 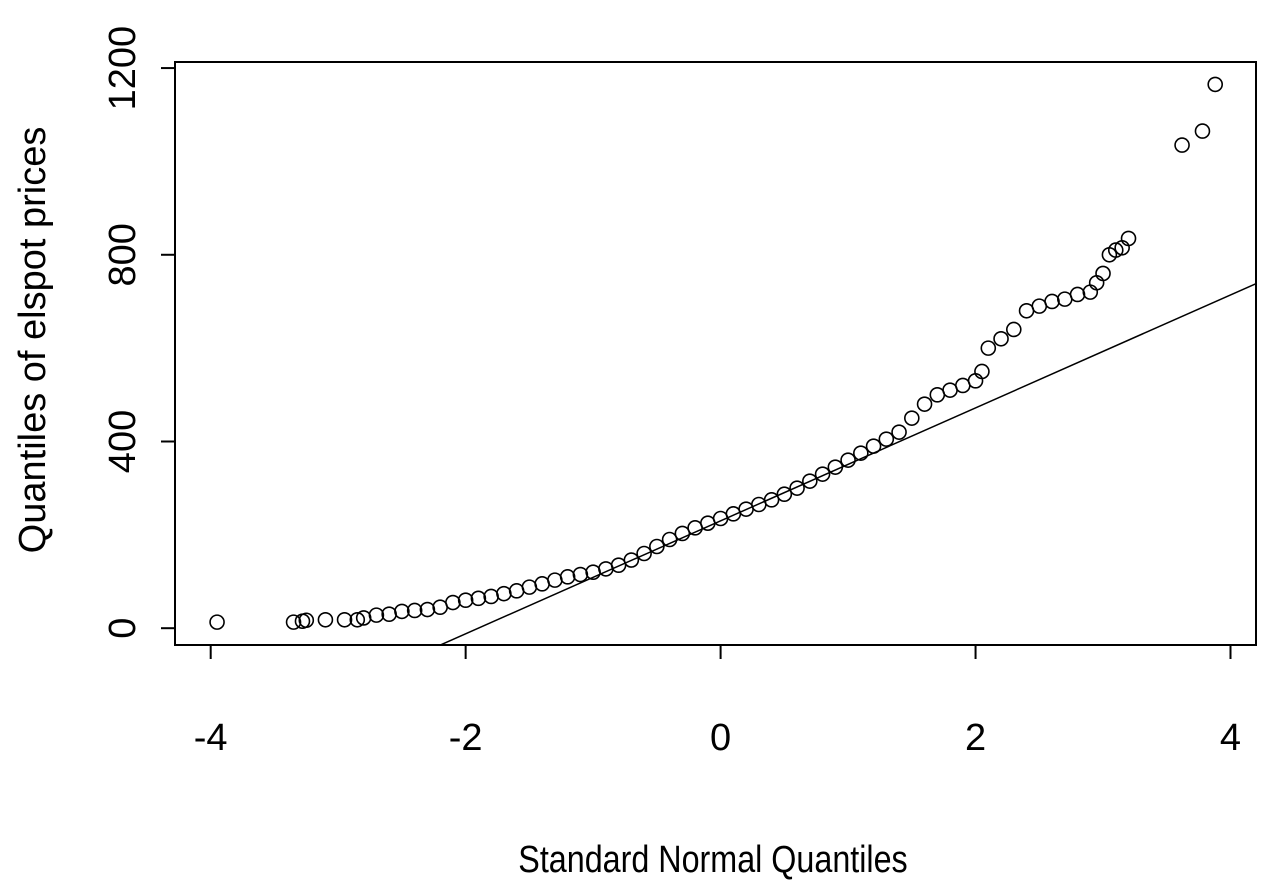 What do you see at coordinates (123, 68) in the screenshot?
I see `y-tick-label: 1200` at bounding box center [123, 68].